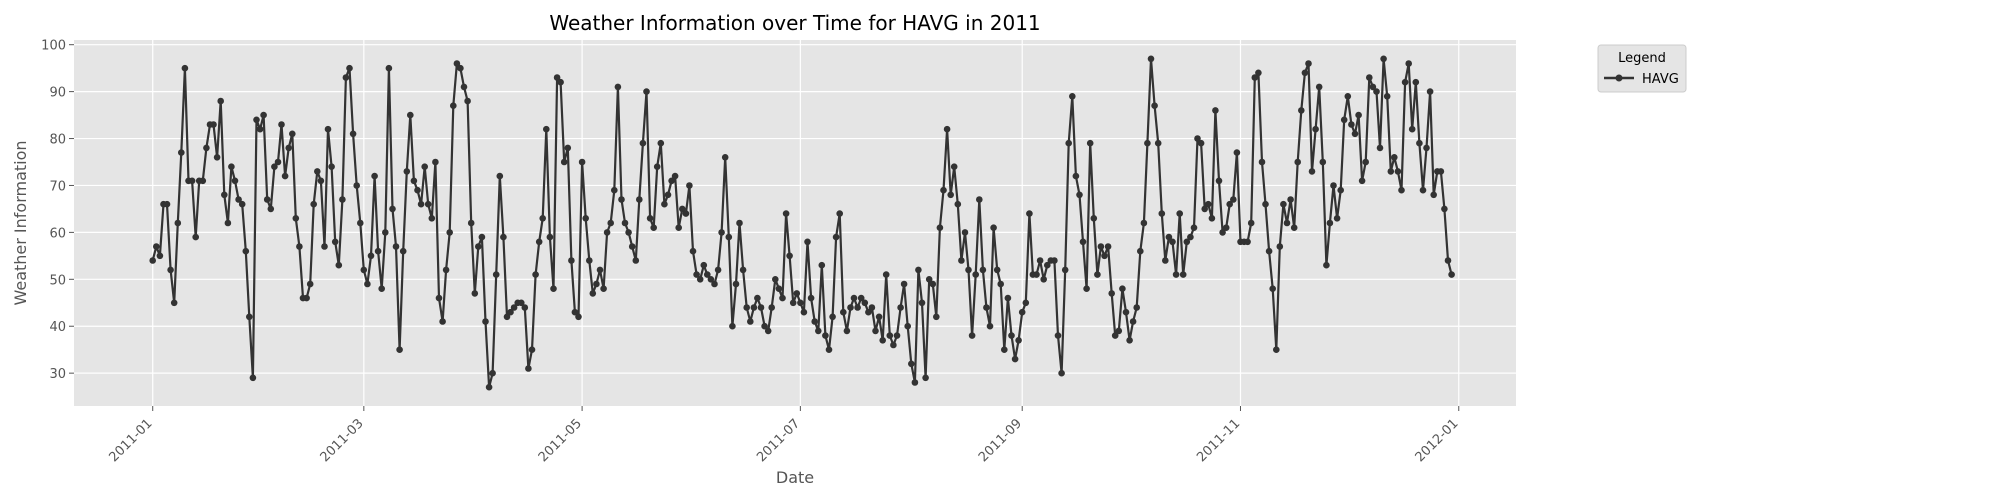 The image size is (2000, 500). I want to click on x-tick-label: 2011-07, so click(778, 440).